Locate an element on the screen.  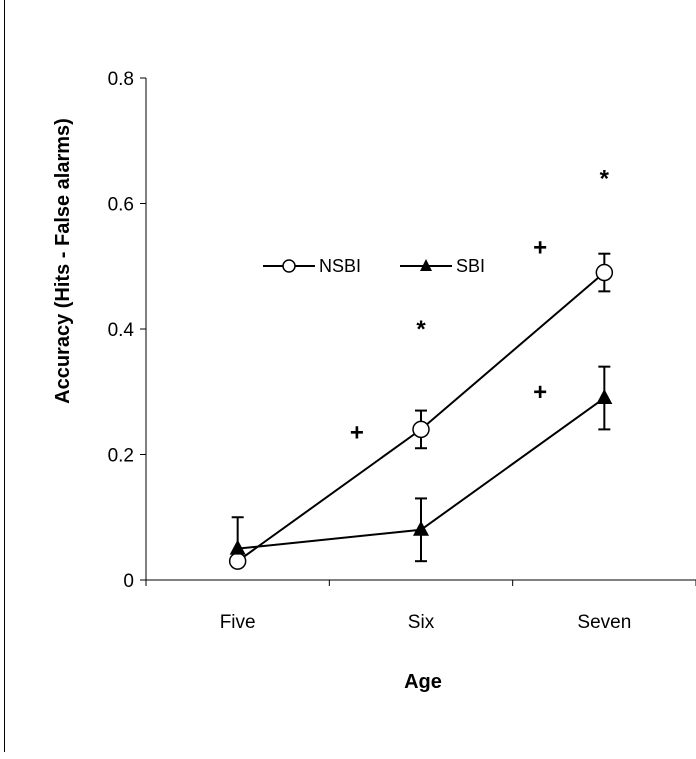
x-tick-label: Seven is located at coordinates (604, 622).